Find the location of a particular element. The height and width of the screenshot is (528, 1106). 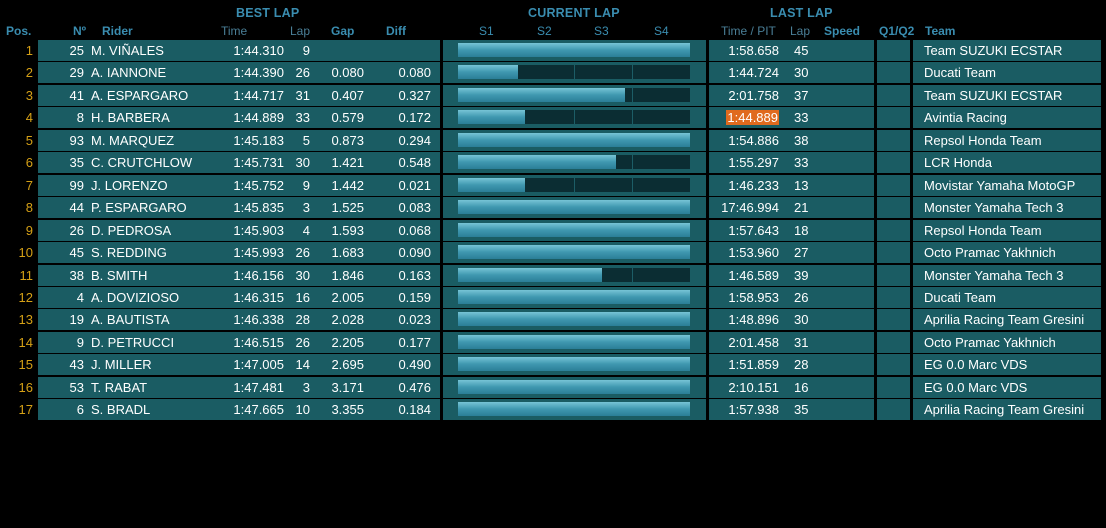

best-lap-time: 1:47.005 is located at coordinates (258, 365).